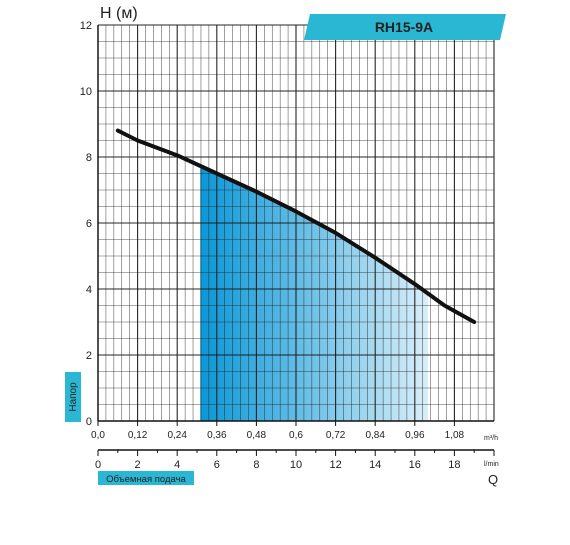 The height and width of the screenshot is (545, 570). I want to click on side-label: Напор, so click(73, 397).